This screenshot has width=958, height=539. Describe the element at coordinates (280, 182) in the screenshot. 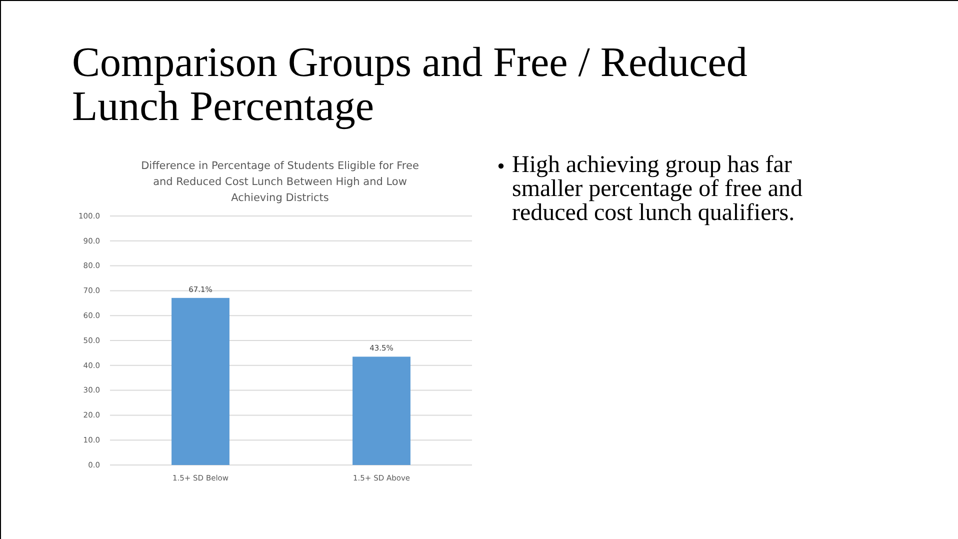

I see `chart-subtitle: Difference in Percentage of Students Eligible for Free and Reduced Cost Lunch Between High and Low Achieving Districts` at that location.